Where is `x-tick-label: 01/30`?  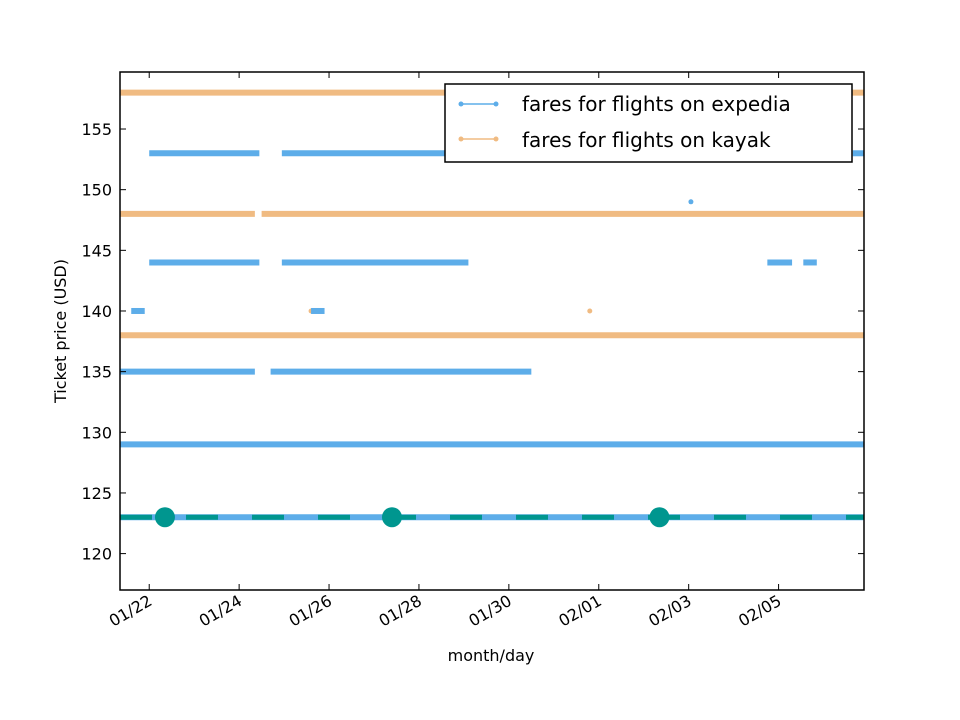 x-tick-label: 01/30 is located at coordinates (489, 611).